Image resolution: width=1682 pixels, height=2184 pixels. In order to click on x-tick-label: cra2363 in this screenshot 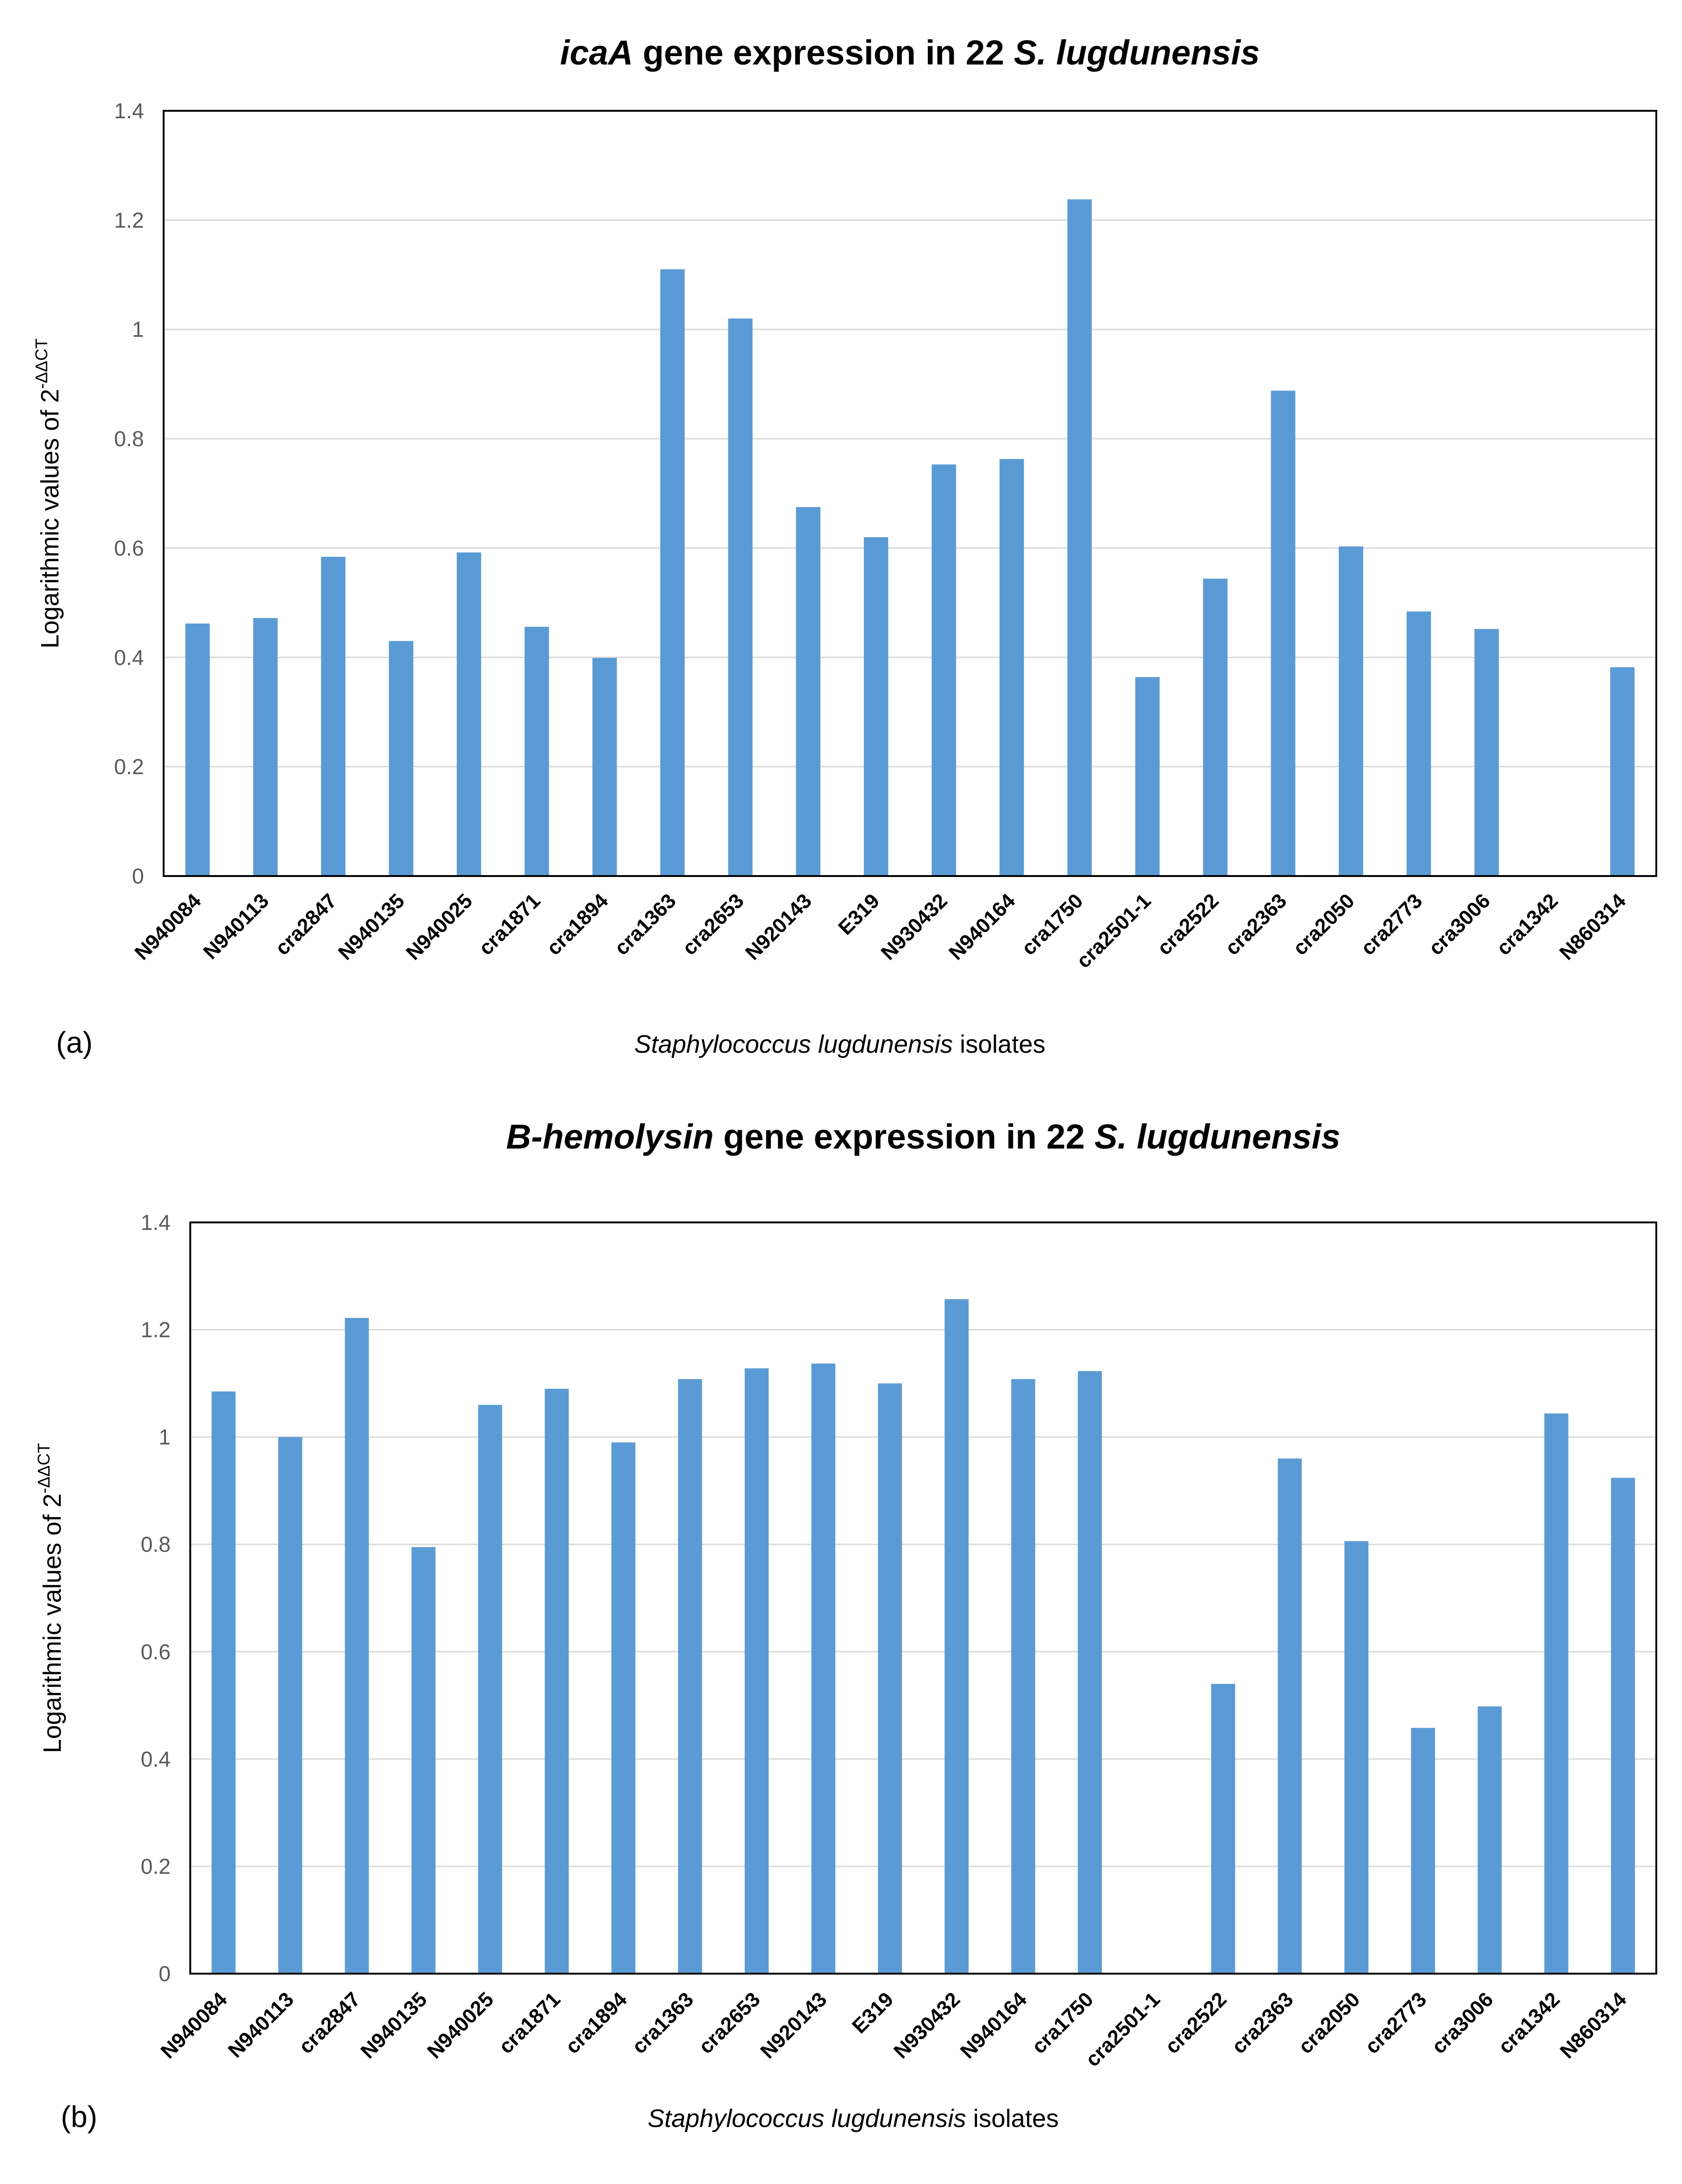, I will do `click(1256, 924)`.